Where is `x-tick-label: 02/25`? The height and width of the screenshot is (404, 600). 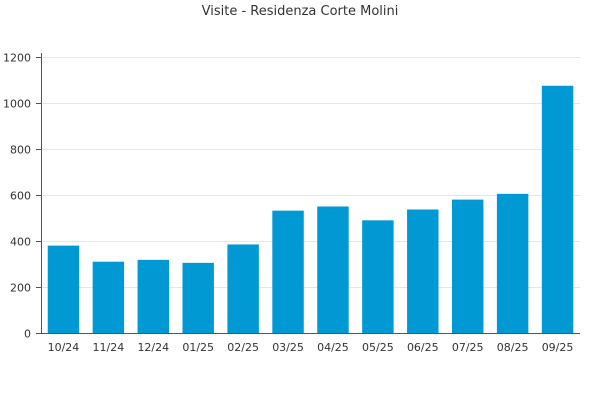 x-tick-label: 02/25 is located at coordinates (243, 347).